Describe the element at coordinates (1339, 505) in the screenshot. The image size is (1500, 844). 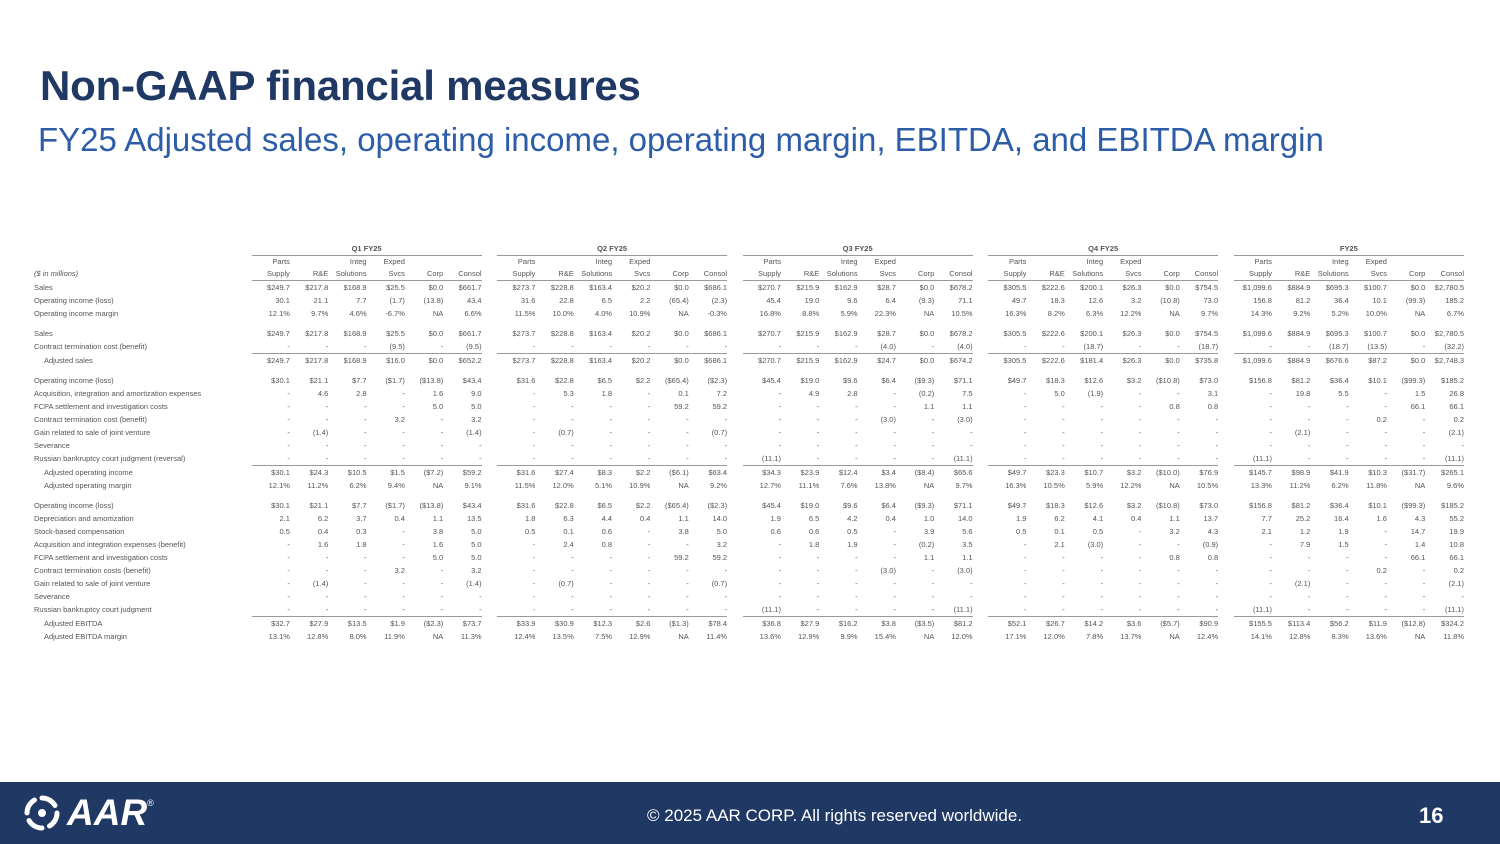
I see `table-cell: $36.4` at that location.